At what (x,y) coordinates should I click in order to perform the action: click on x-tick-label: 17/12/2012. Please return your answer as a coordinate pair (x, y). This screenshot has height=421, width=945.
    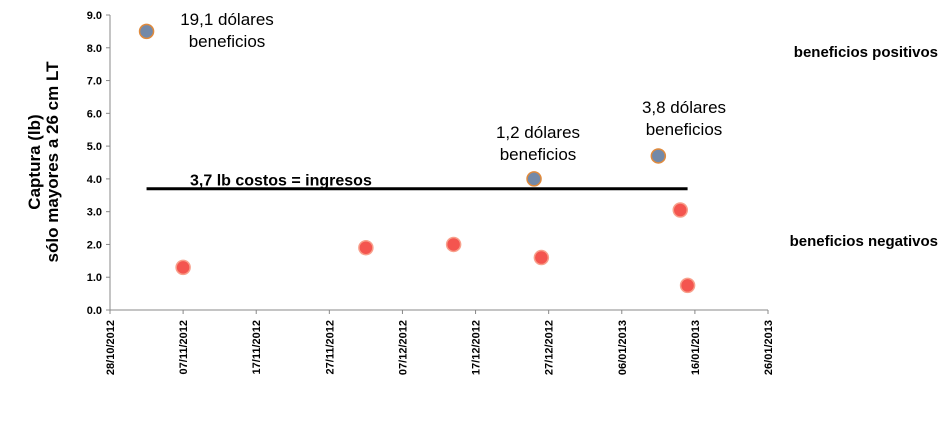
    Looking at the image, I should click on (477, 347).